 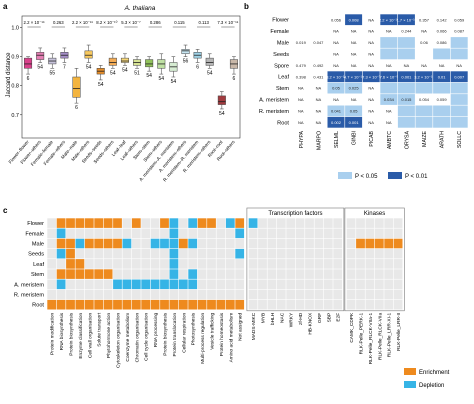 What do you see at coordinates (371, 338) in the screenshot?
I see `column-label: RLK-Pelle_RLCK-VIIa-1` at bounding box center [371, 338].